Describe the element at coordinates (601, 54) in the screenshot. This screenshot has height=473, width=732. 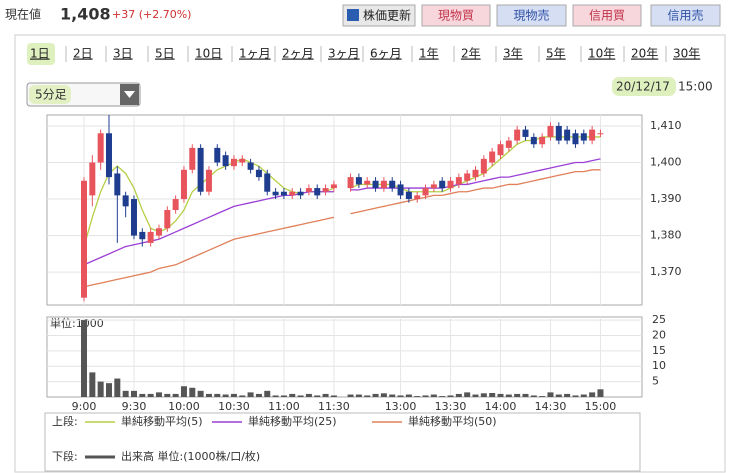
I see `tab-label: 10年` at that location.